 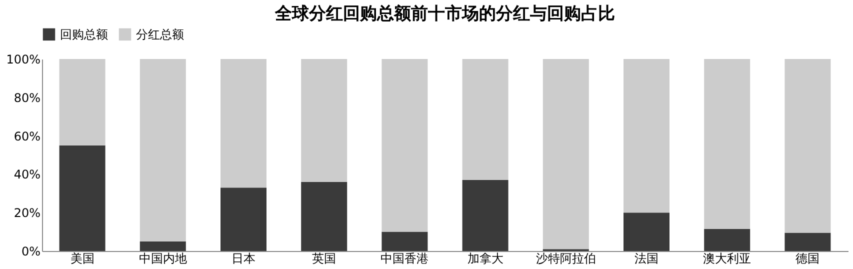 I want to click on x-tick-label: 中国香港, so click(x=404, y=259).